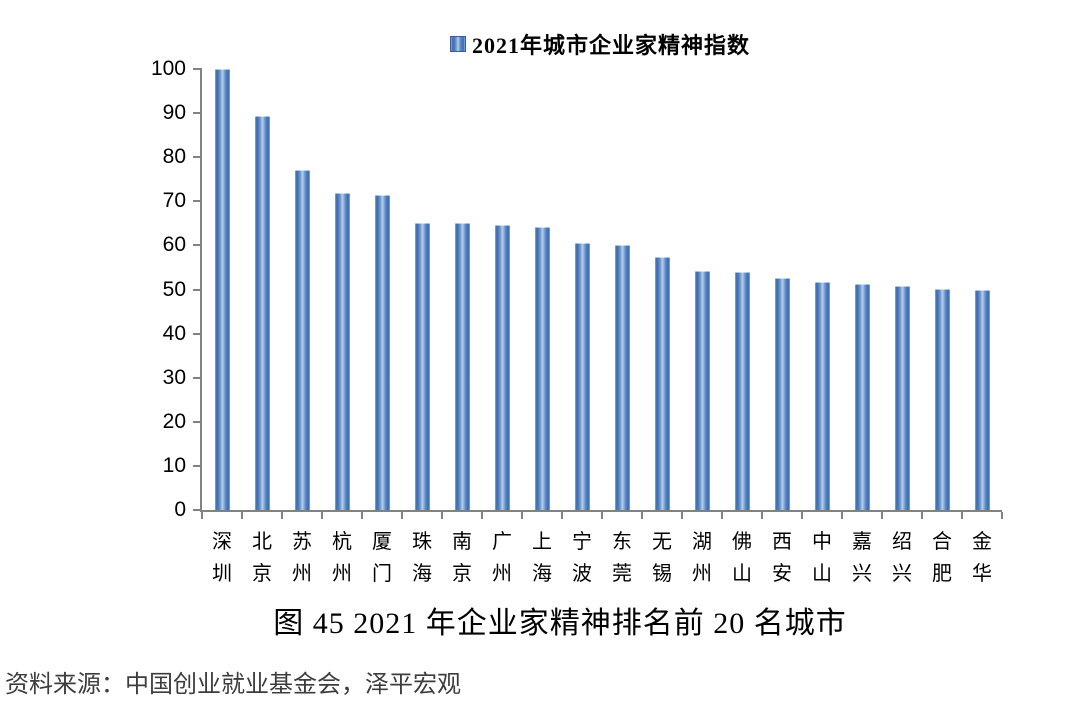 The image size is (1080, 725). Describe the element at coordinates (560, 623) in the screenshot. I see `figure-caption: 图 45 2021 年企业家精神排名前 20 名城市` at that location.